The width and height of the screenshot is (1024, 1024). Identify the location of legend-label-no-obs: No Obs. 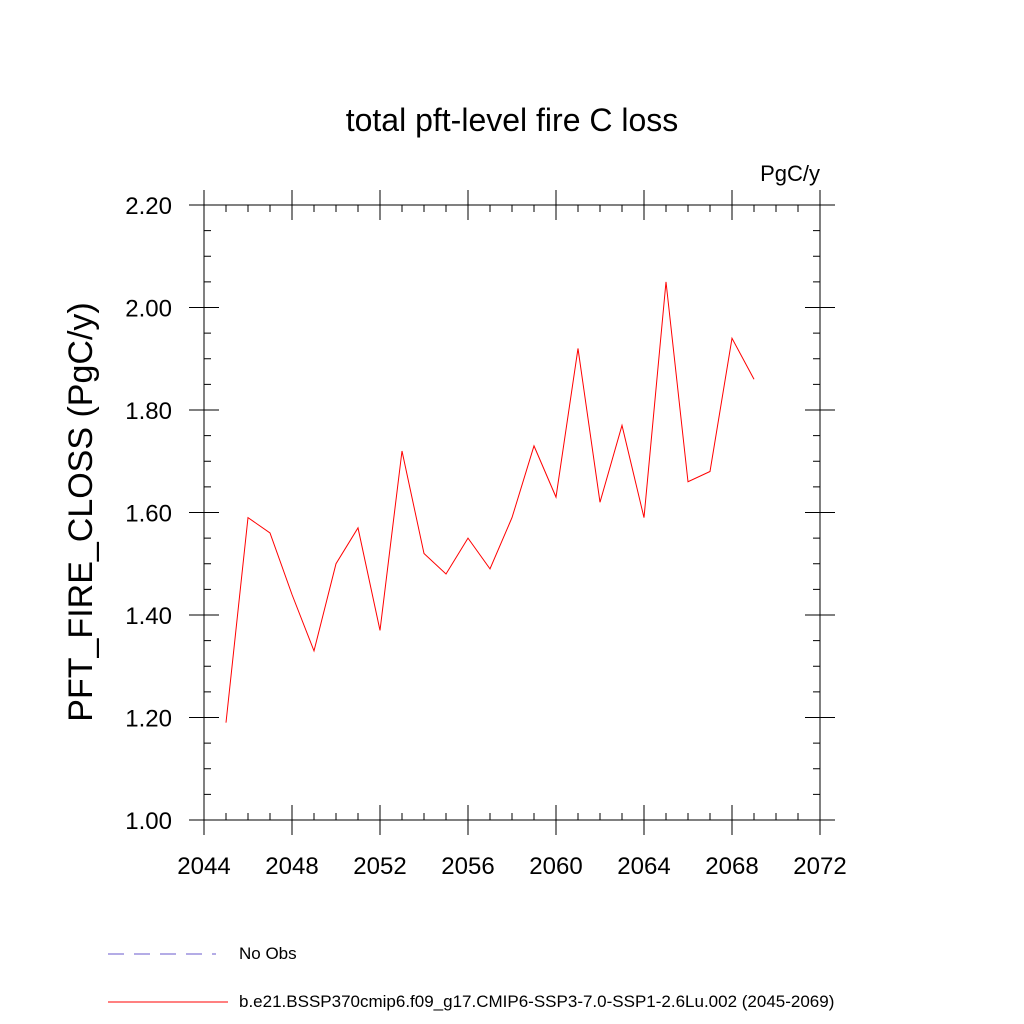
(268, 953).